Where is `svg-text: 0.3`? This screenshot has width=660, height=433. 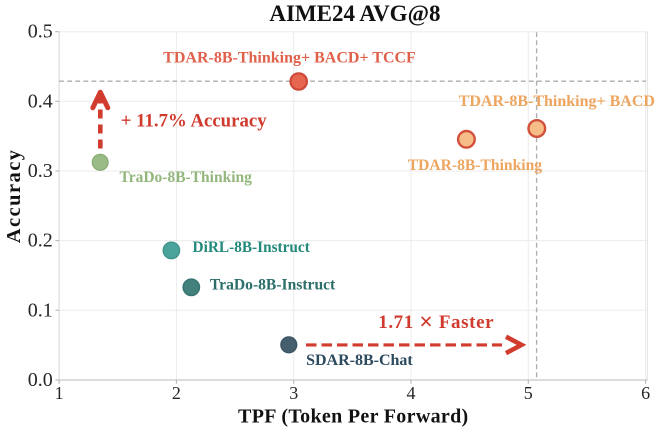 svg-text: 0.3 is located at coordinates (40, 171).